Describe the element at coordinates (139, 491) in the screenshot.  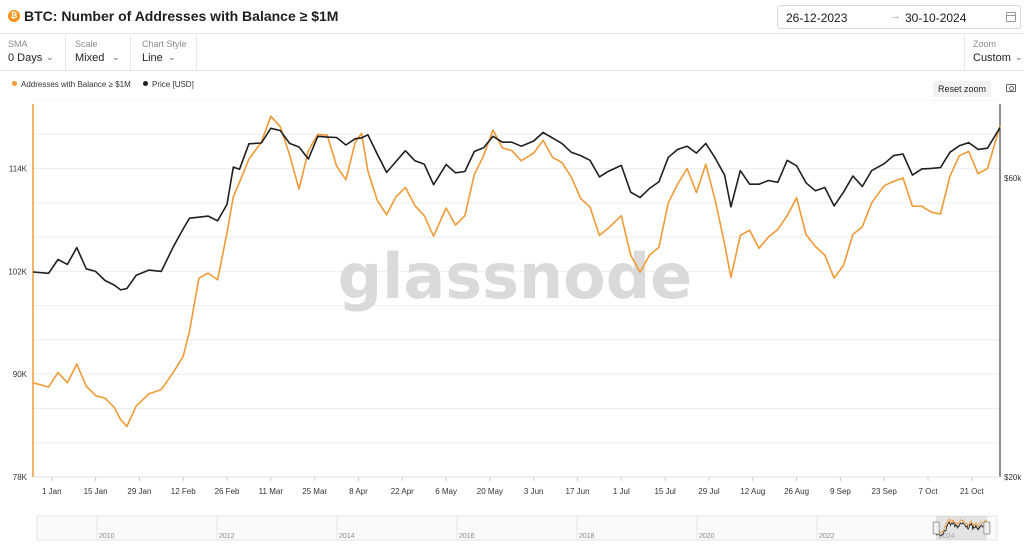
I see `x-tick-label: 29 Jan` at that location.